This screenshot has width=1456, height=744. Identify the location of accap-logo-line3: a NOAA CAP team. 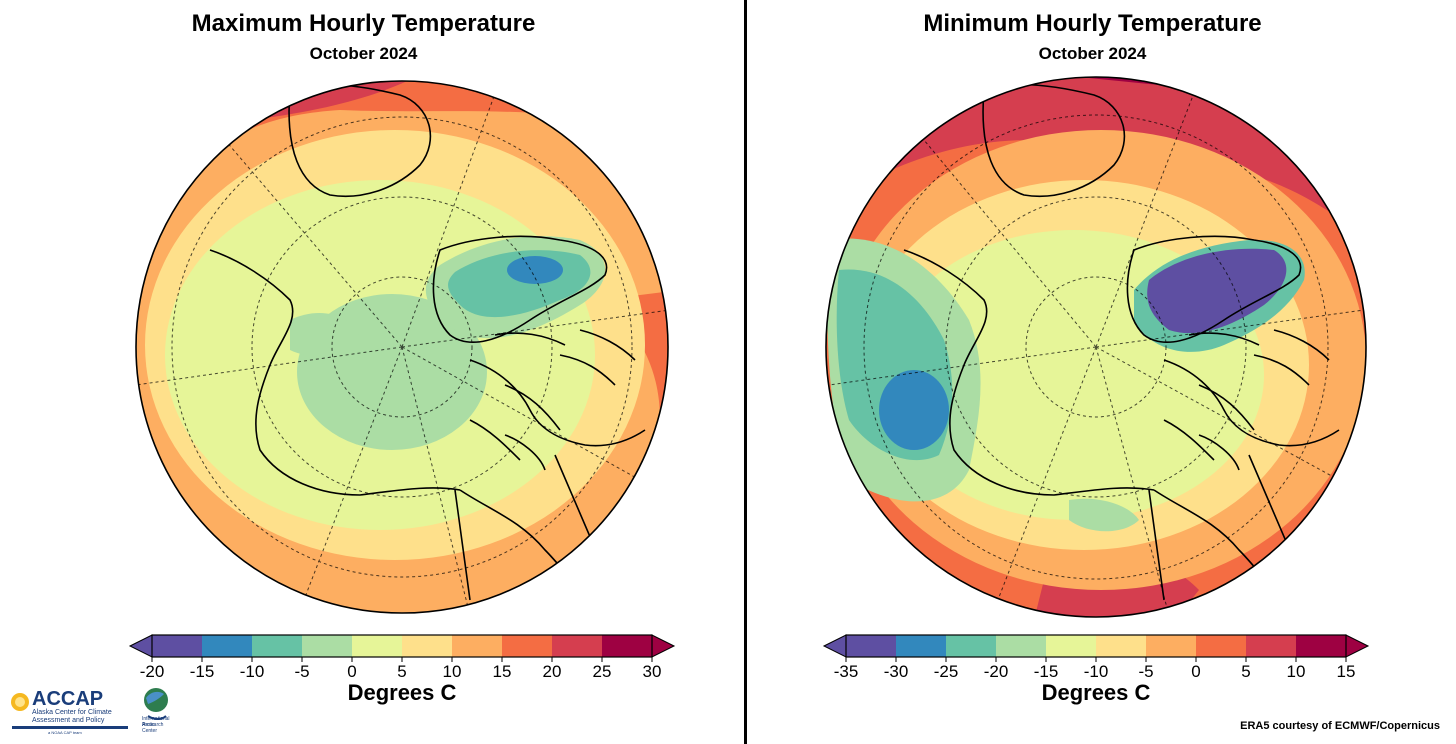
(65, 732).